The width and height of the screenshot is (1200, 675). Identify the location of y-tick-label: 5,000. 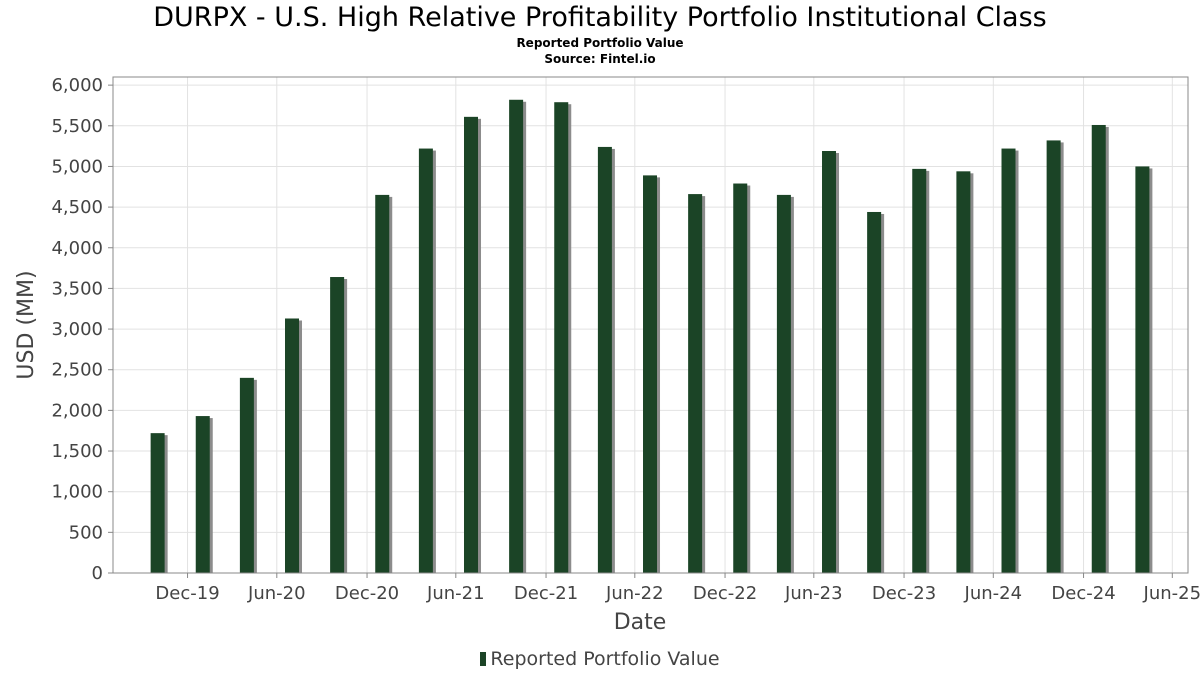
(77, 166).